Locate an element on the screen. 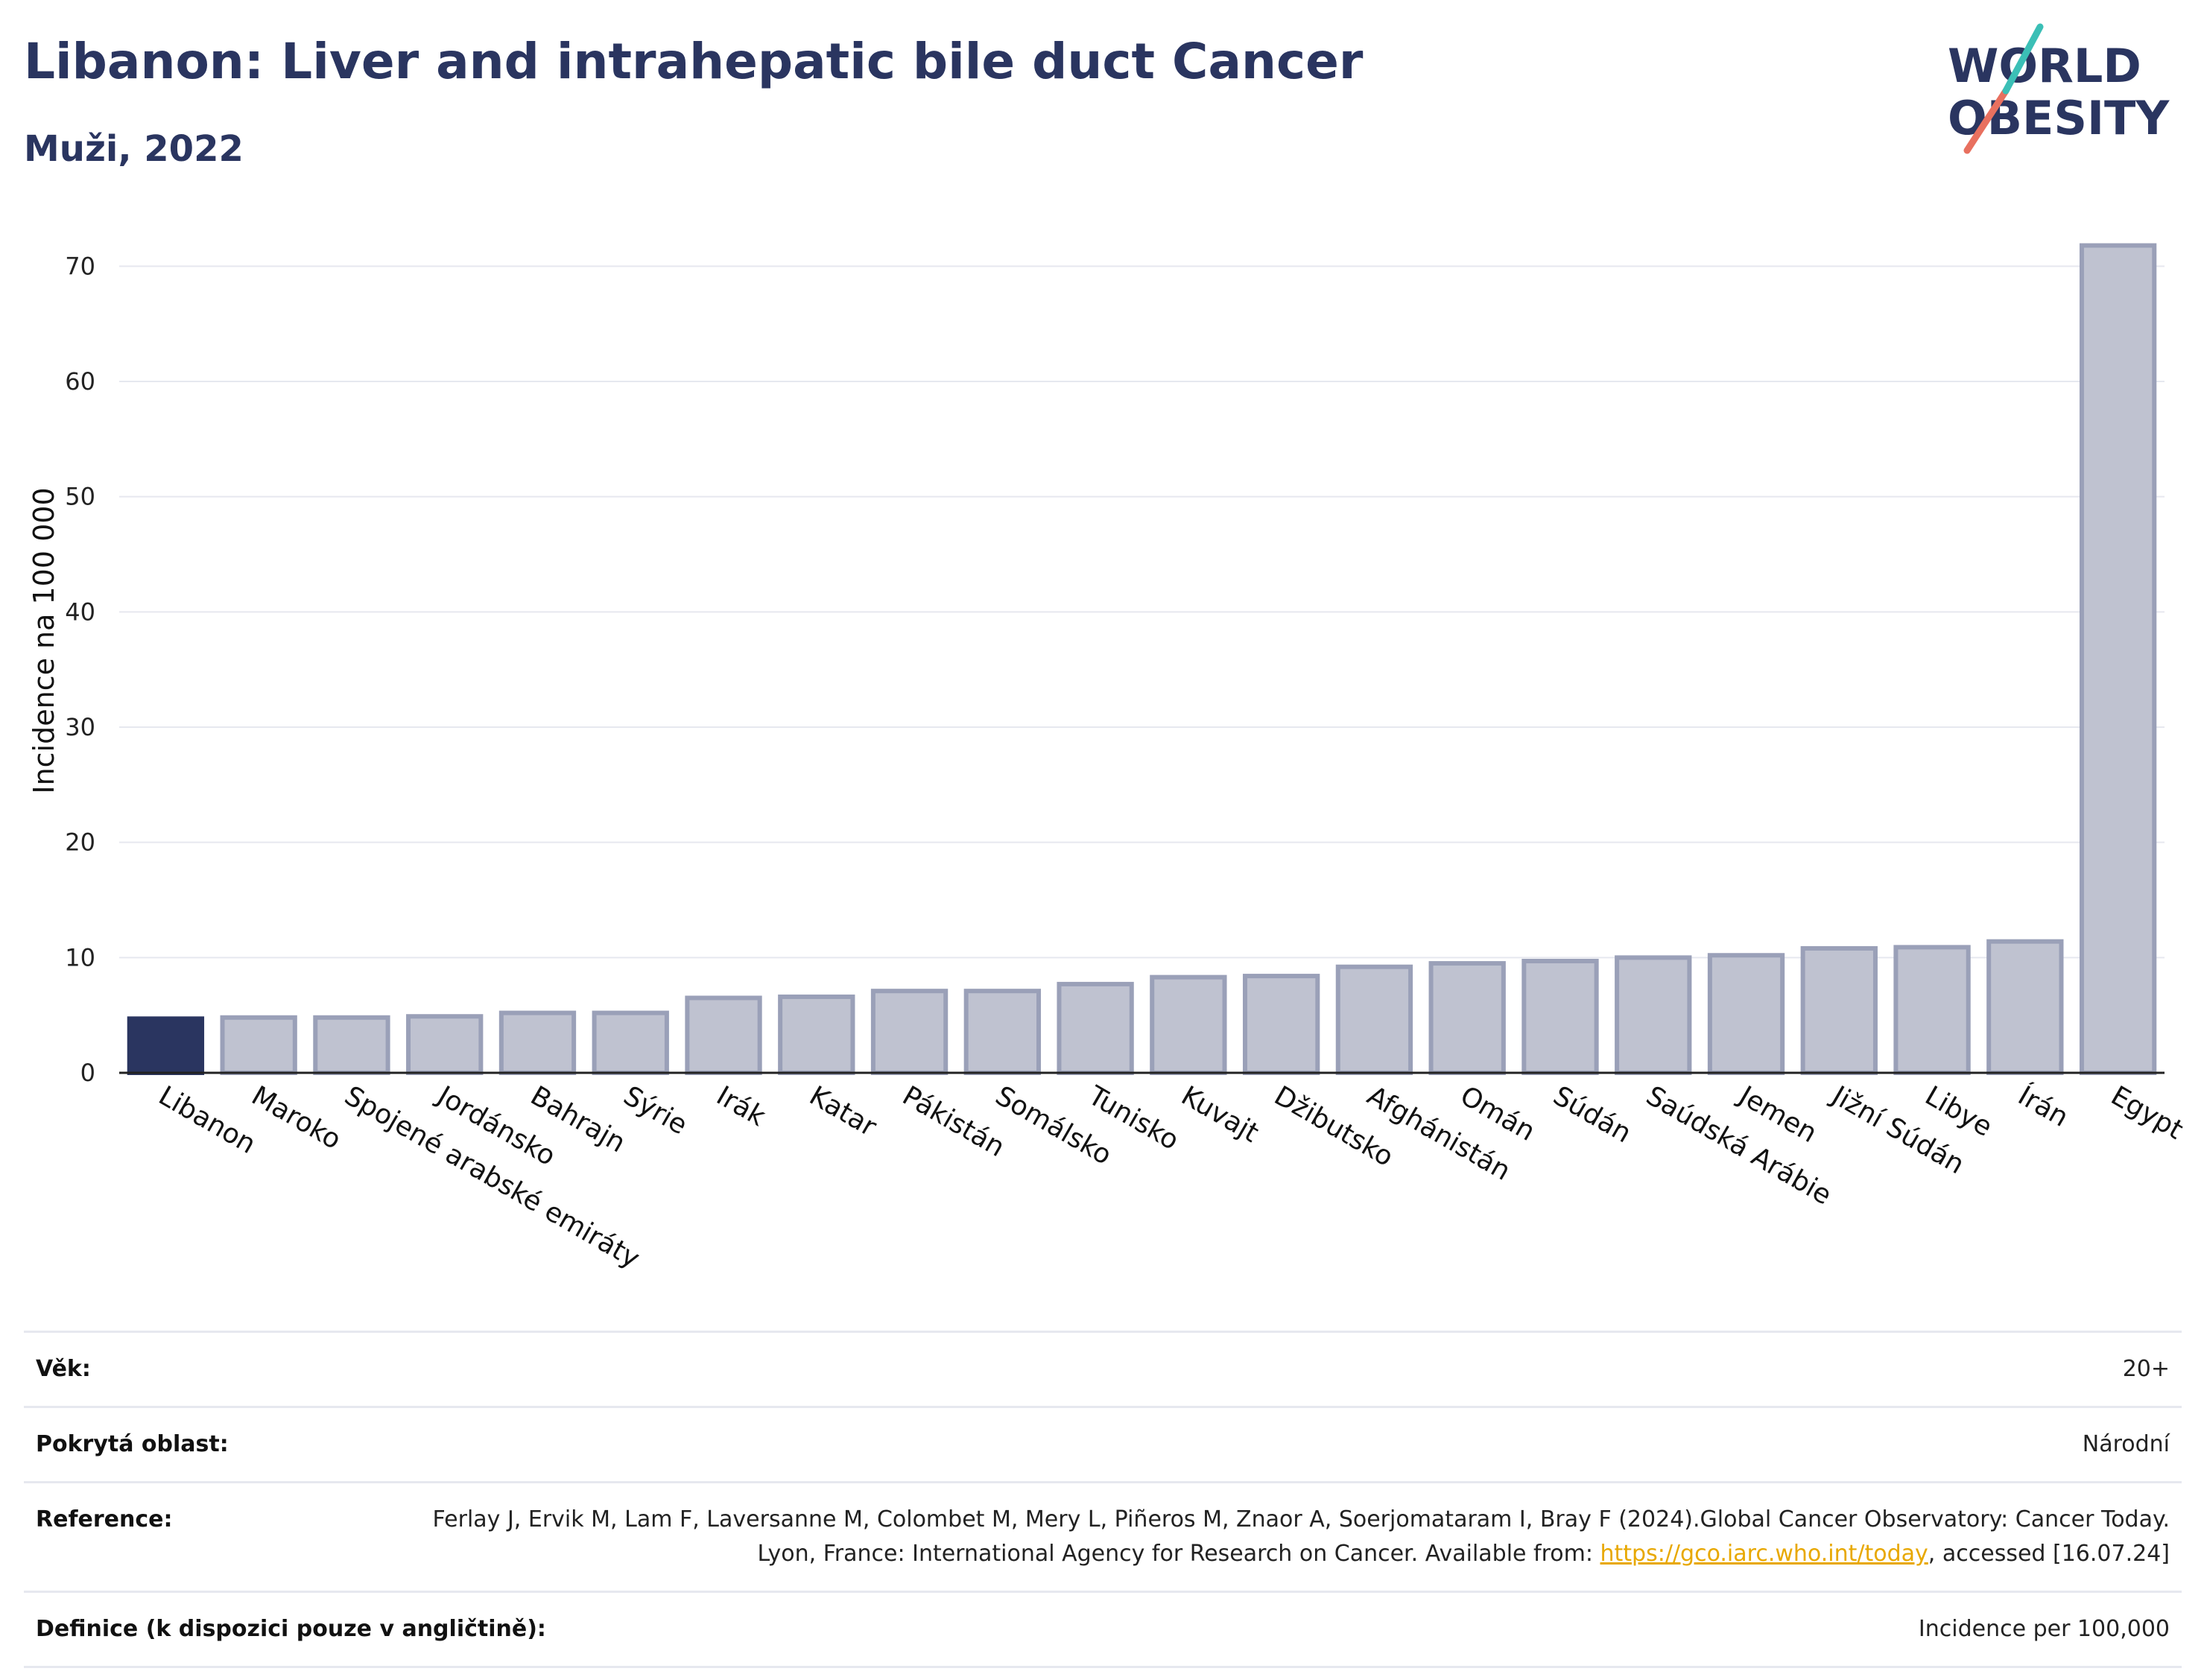  bar-spojené-arabské-emiráty is located at coordinates (351, 1045).